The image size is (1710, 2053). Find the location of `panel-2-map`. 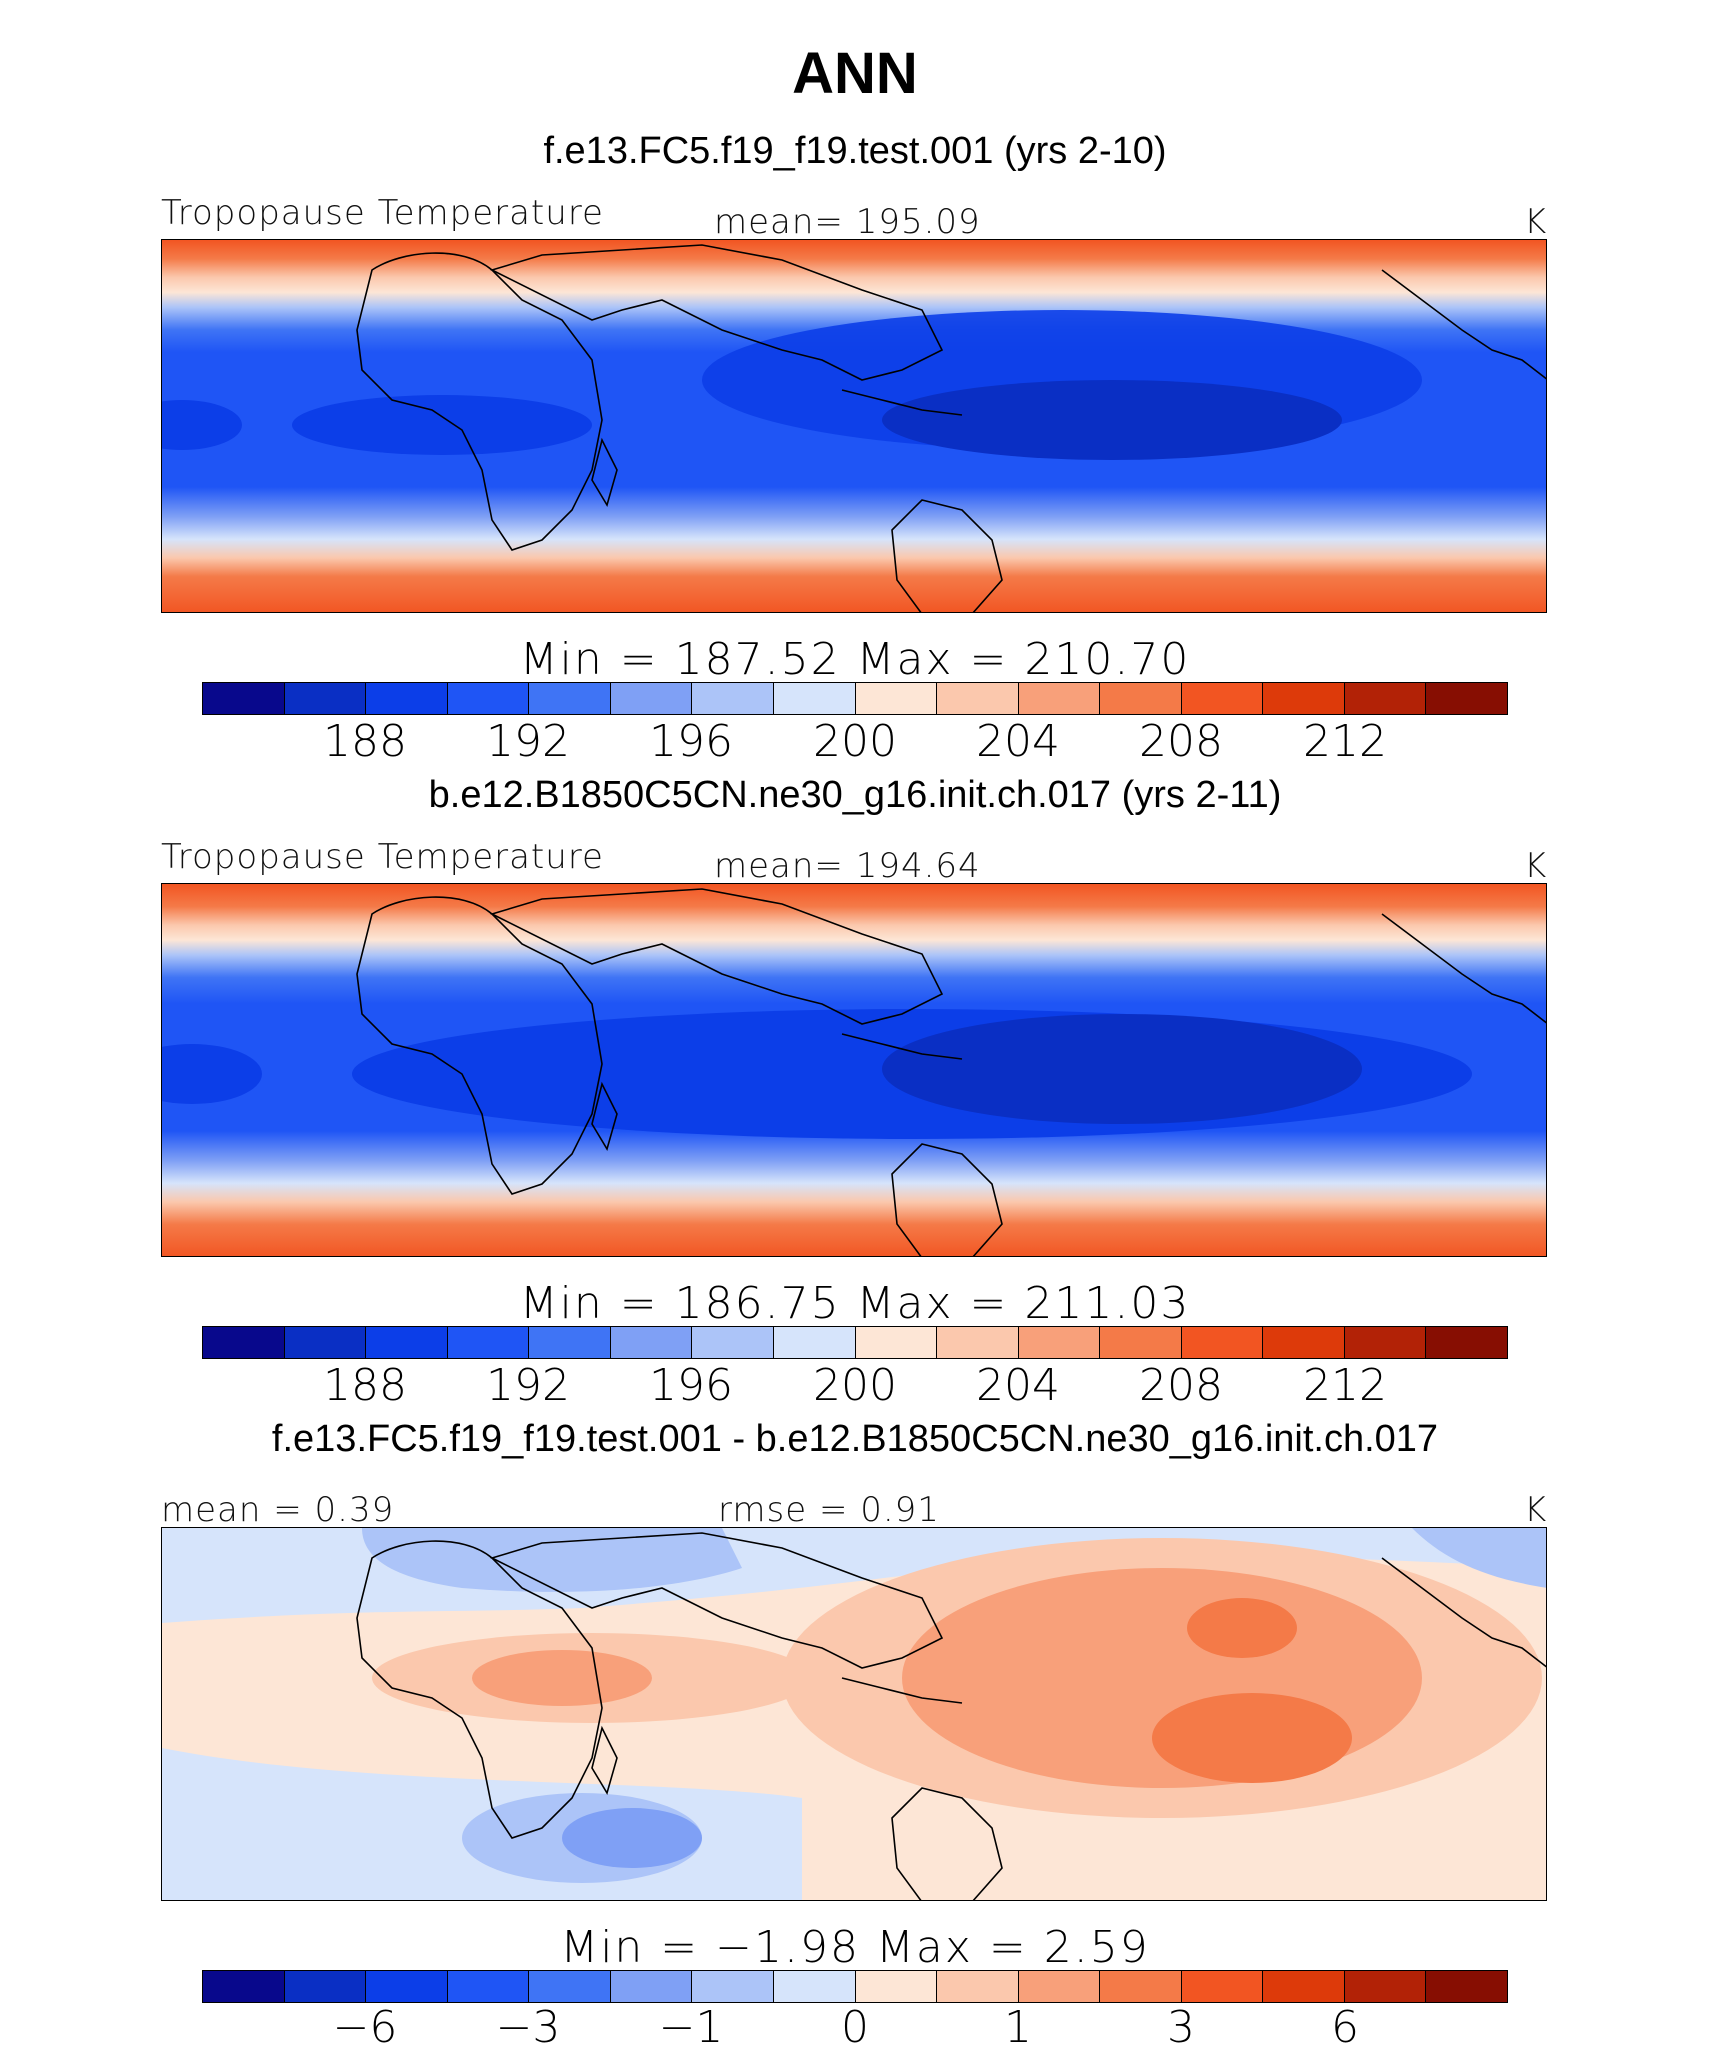

panel-2-map is located at coordinates (854, 1070).